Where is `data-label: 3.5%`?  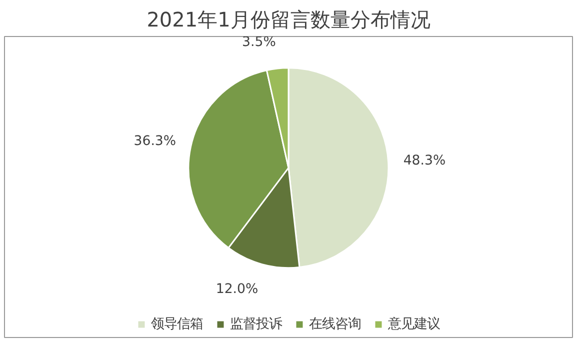
data-label: 3.5% is located at coordinates (259, 42).